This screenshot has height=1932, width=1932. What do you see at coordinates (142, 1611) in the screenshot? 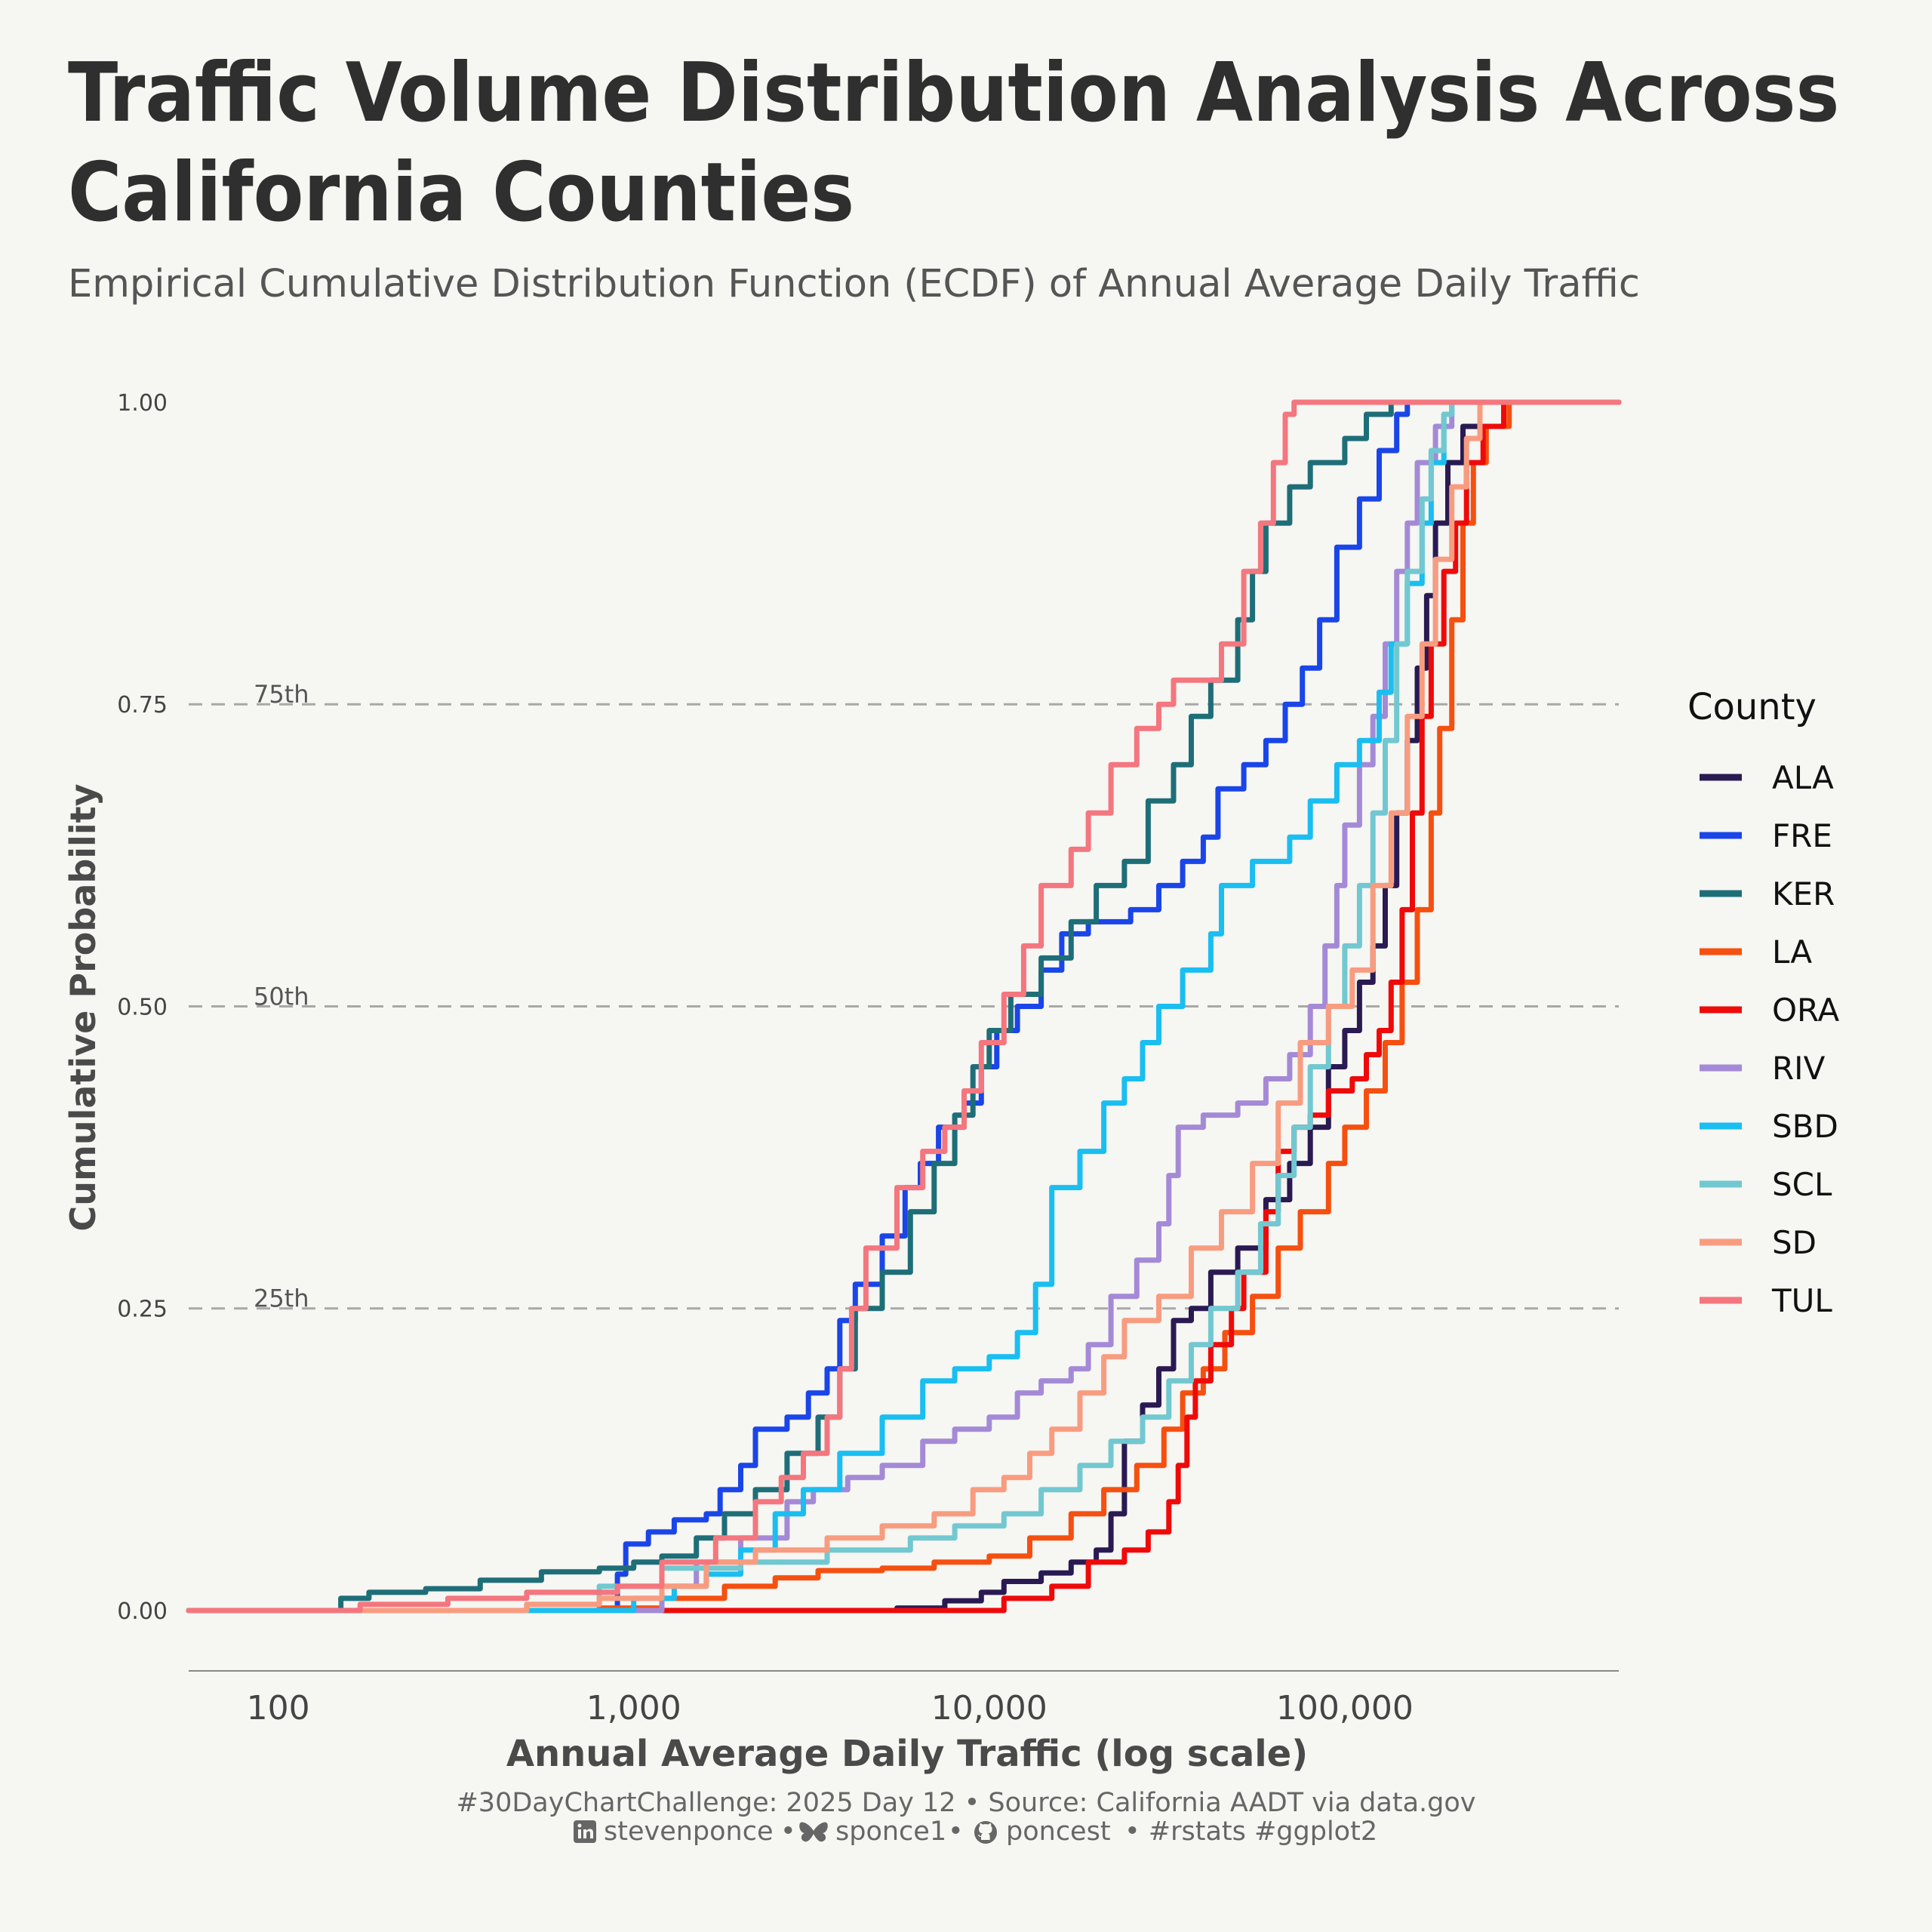
I see `y-tick-label: 0.00` at bounding box center [142, 1611].